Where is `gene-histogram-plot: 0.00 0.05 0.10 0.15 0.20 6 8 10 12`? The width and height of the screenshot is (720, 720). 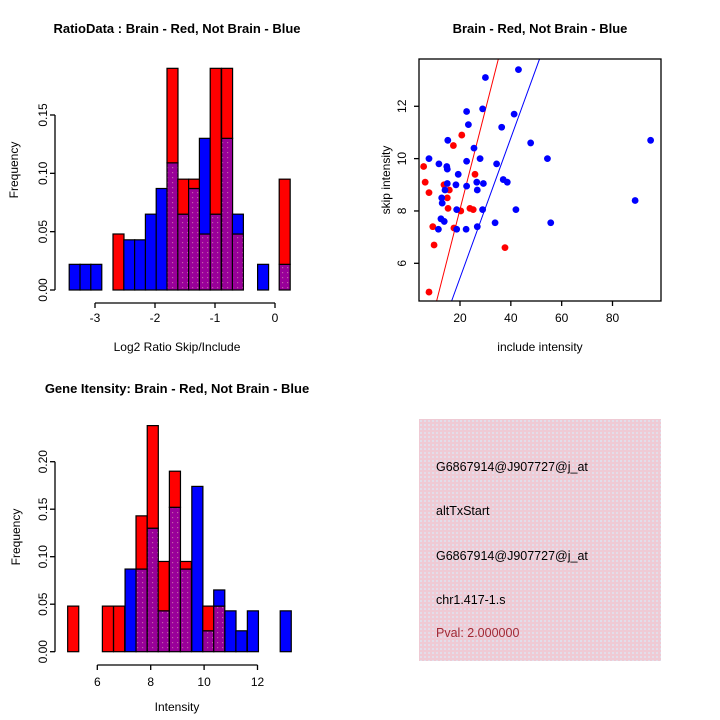 gene-histogram-plot: 0.00 0.05 0.10 0.15 0.20 6 8 10 12 is located at coordinates (164, 556).